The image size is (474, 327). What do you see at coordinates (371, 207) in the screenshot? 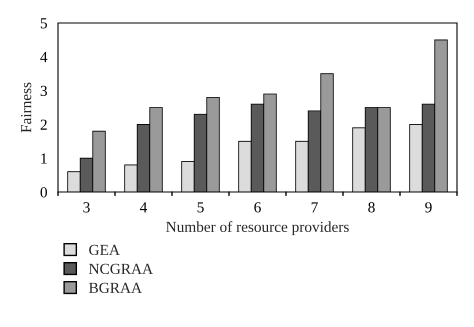
I see `x-tick-label: 8` at bounding box center [371, 207].